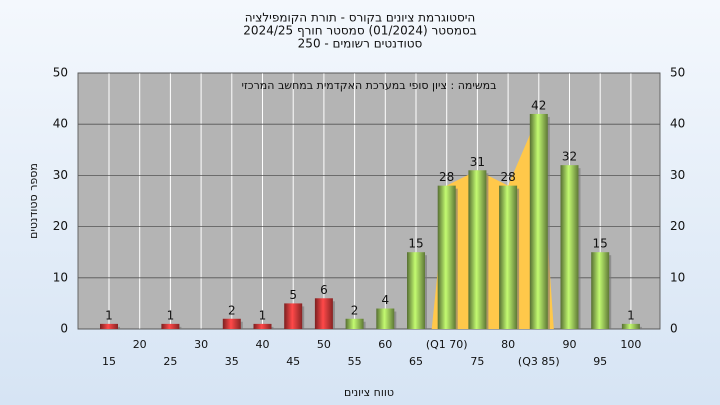 The image size is (720, 405). Describe the element at coordinates (447, 344) in the screenshot. I see `x-tick-label: (Q1 70)` at that location.